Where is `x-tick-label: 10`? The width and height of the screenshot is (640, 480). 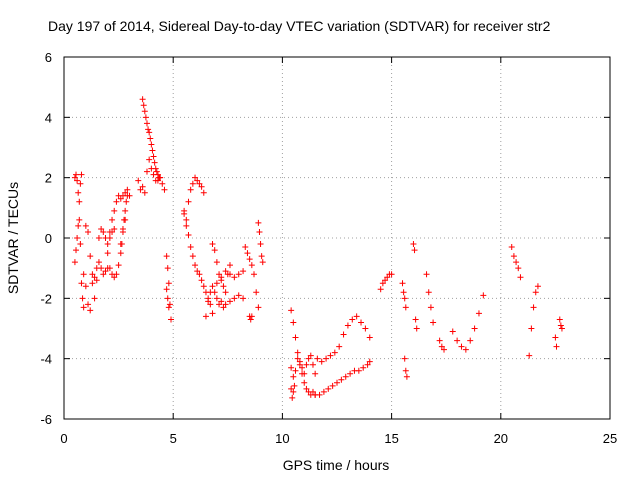
x-tick-label: 10 is located at coordinates (282, 438).